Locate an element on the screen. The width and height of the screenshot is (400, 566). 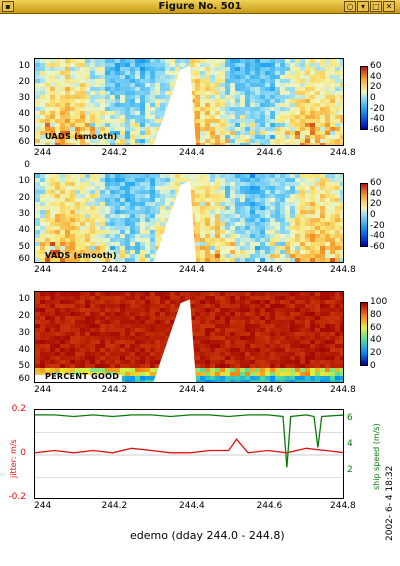
app-menu-icon: ▪ is located at coordinates (8, 6).